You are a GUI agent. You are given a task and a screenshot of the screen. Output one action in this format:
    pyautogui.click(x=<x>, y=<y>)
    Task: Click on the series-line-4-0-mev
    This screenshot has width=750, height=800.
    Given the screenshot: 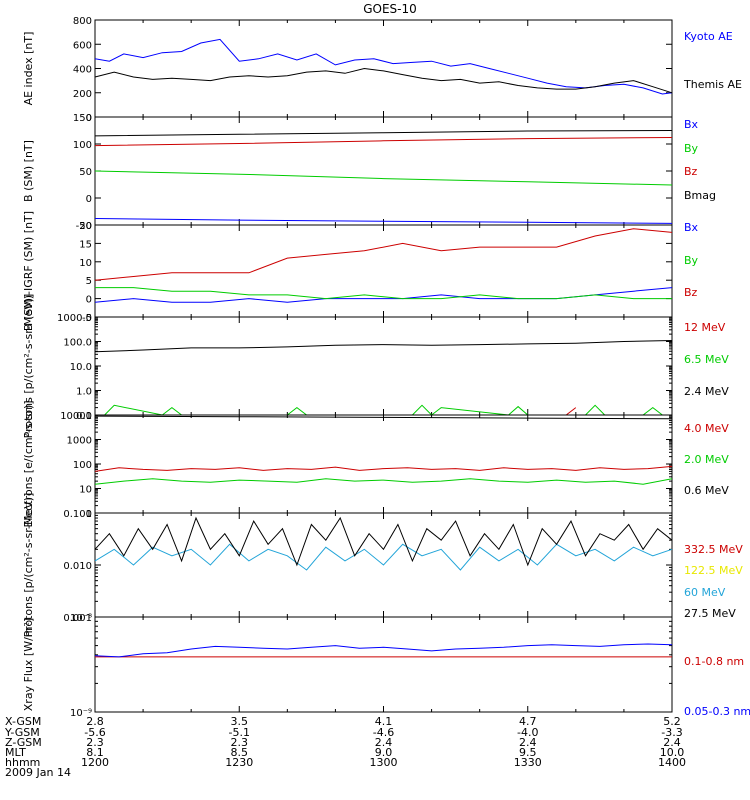 What is the action you would take?
    pyautogui.click(x=383, y=468)
    